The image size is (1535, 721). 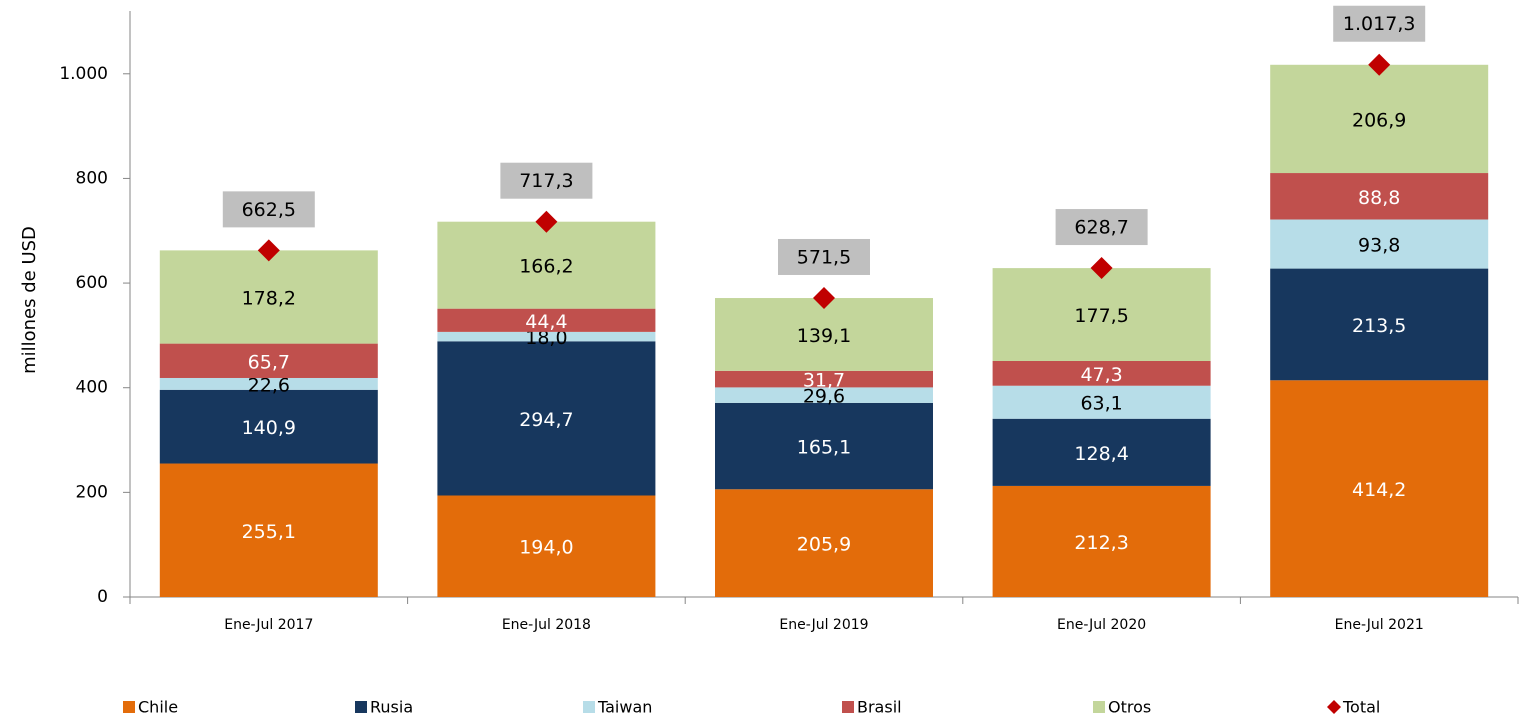 I want to click on y-tick-label: 800, so click(x=92, y=178).